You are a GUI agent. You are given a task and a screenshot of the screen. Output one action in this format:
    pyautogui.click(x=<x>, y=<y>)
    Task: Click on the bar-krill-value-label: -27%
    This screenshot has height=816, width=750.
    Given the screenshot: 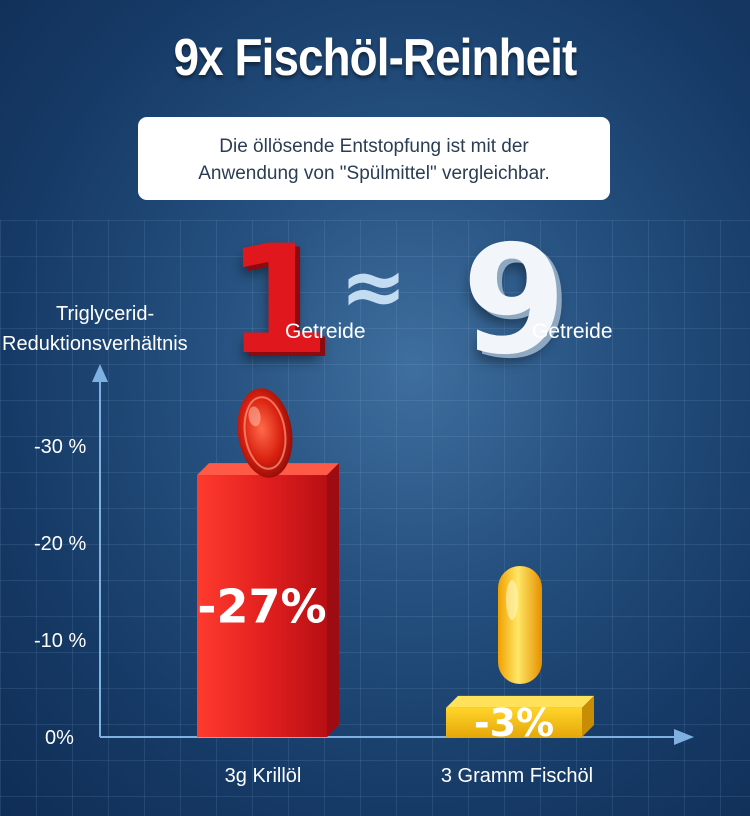 What is the action you would take?
    pyautogui.click(x=261, y=607)
    